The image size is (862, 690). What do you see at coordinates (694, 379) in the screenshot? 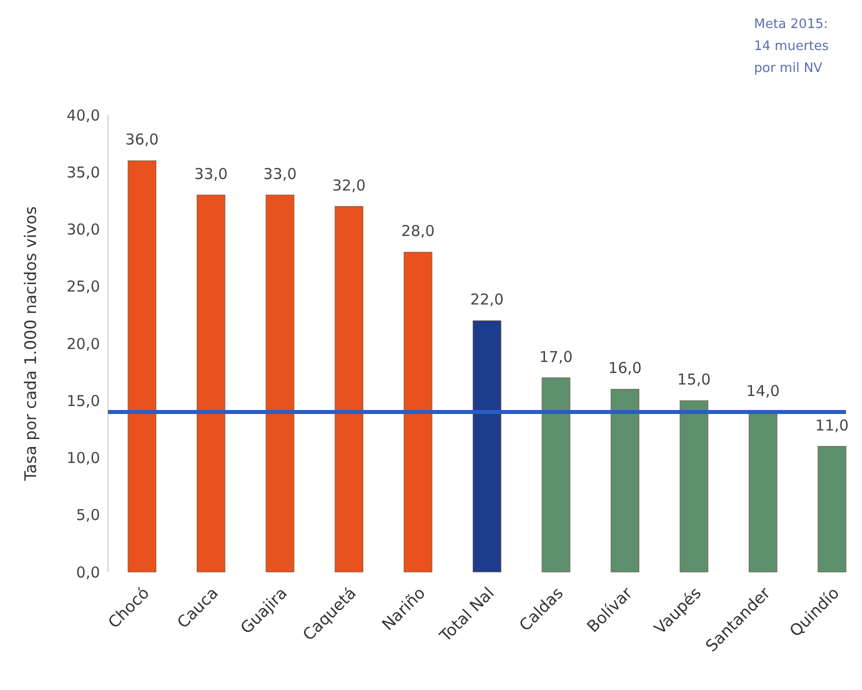
I see `data-label: 15,0` at bounding box center [694, 379].